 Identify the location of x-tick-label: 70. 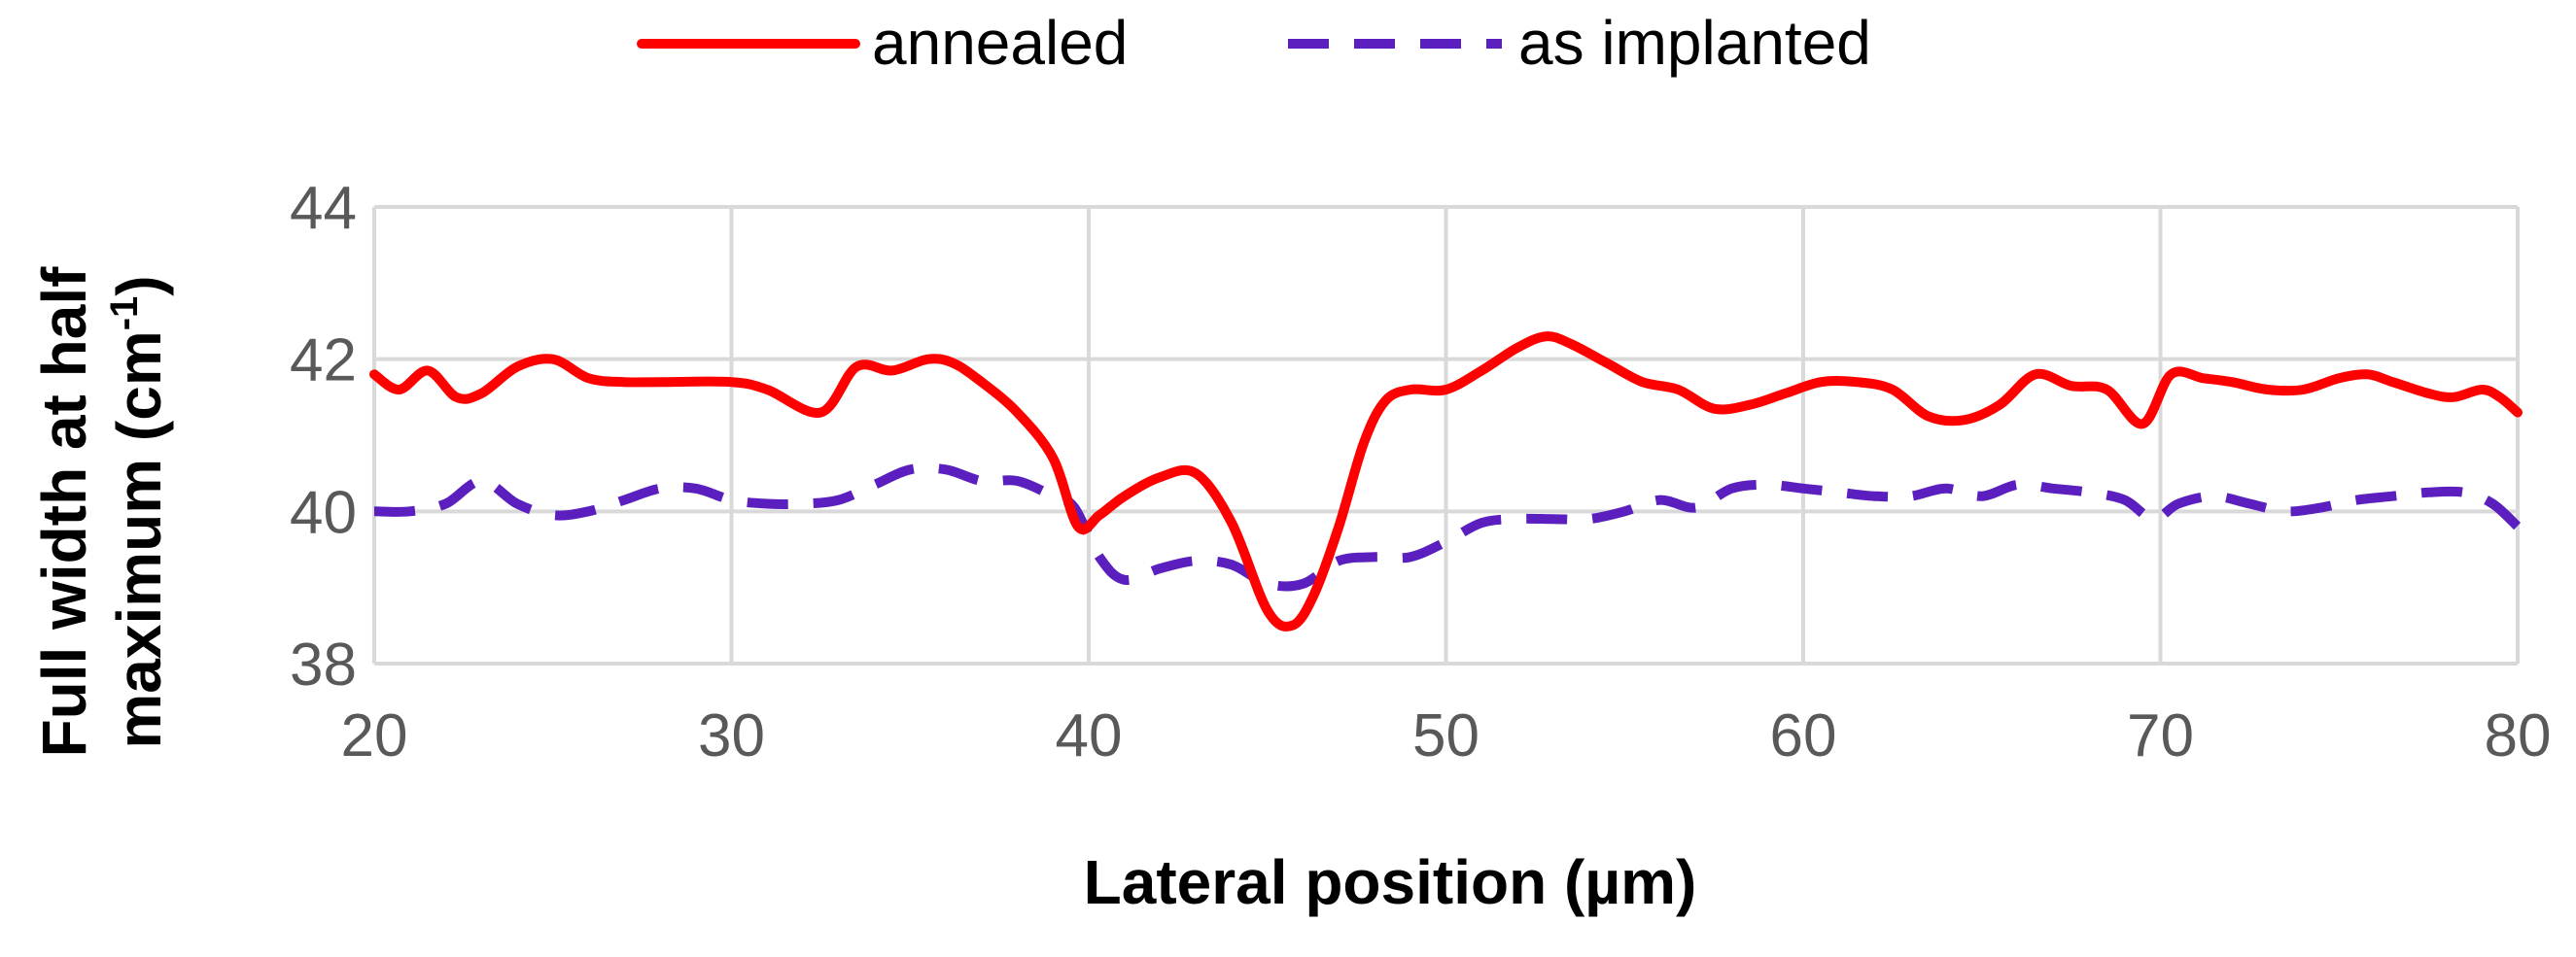
(2160, 736).